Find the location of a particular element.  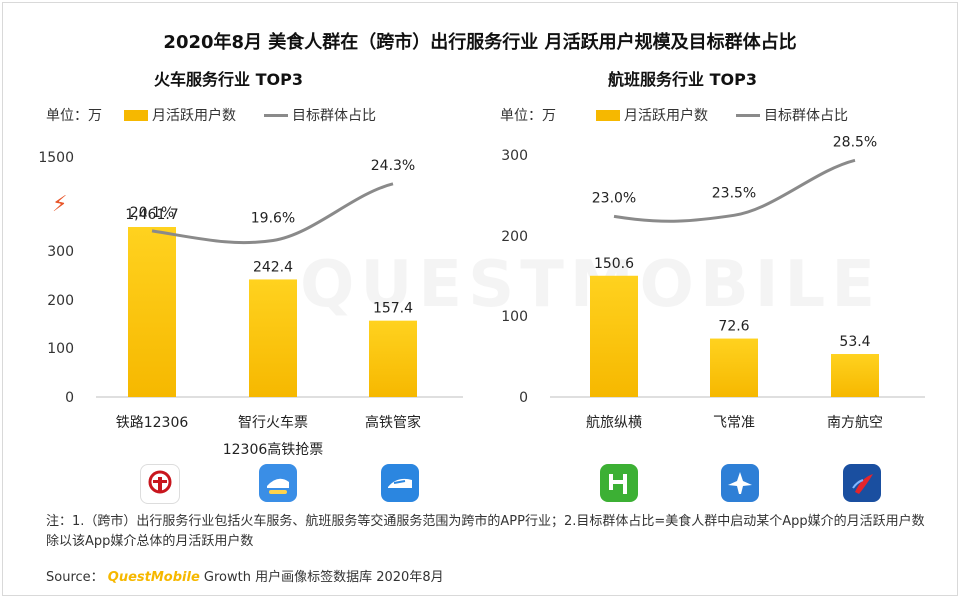

source-brand: QuestMobile is located at coordinates (153, 577).